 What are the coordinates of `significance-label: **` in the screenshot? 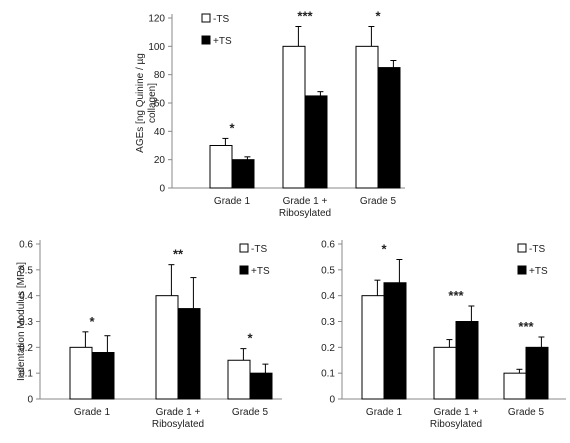 It's located at (178, 254).